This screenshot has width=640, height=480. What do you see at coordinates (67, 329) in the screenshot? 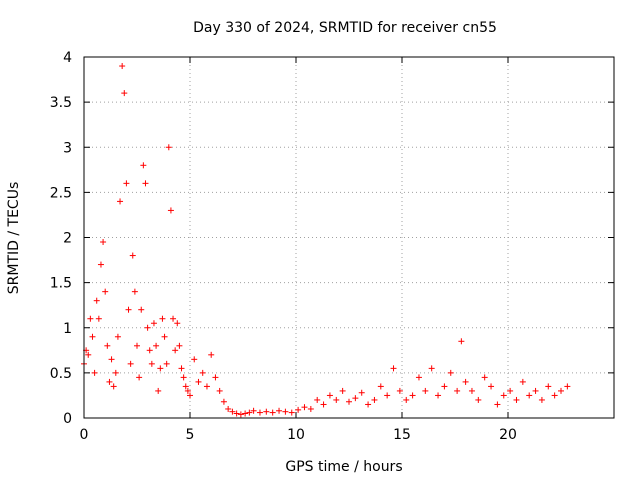
I see `y-tick-label: 1` at bounding box center [67, 329].